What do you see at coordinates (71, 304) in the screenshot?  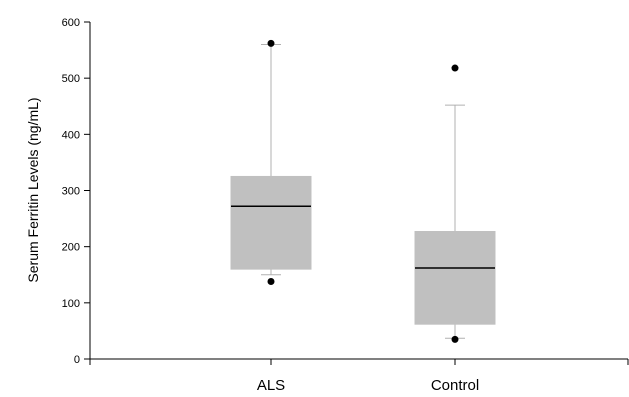 I see `y-tick-label: 100` at bounding box center [71, 304].